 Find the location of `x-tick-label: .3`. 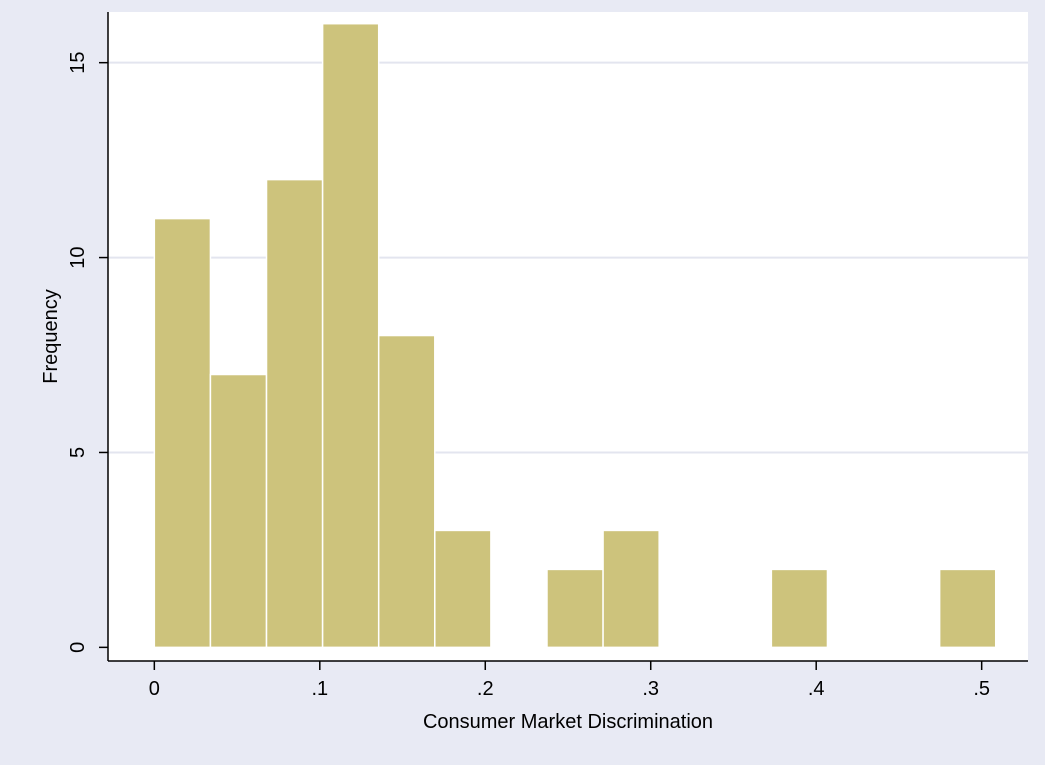

x-tick-label: .3 is located at coordinates (650, 689).